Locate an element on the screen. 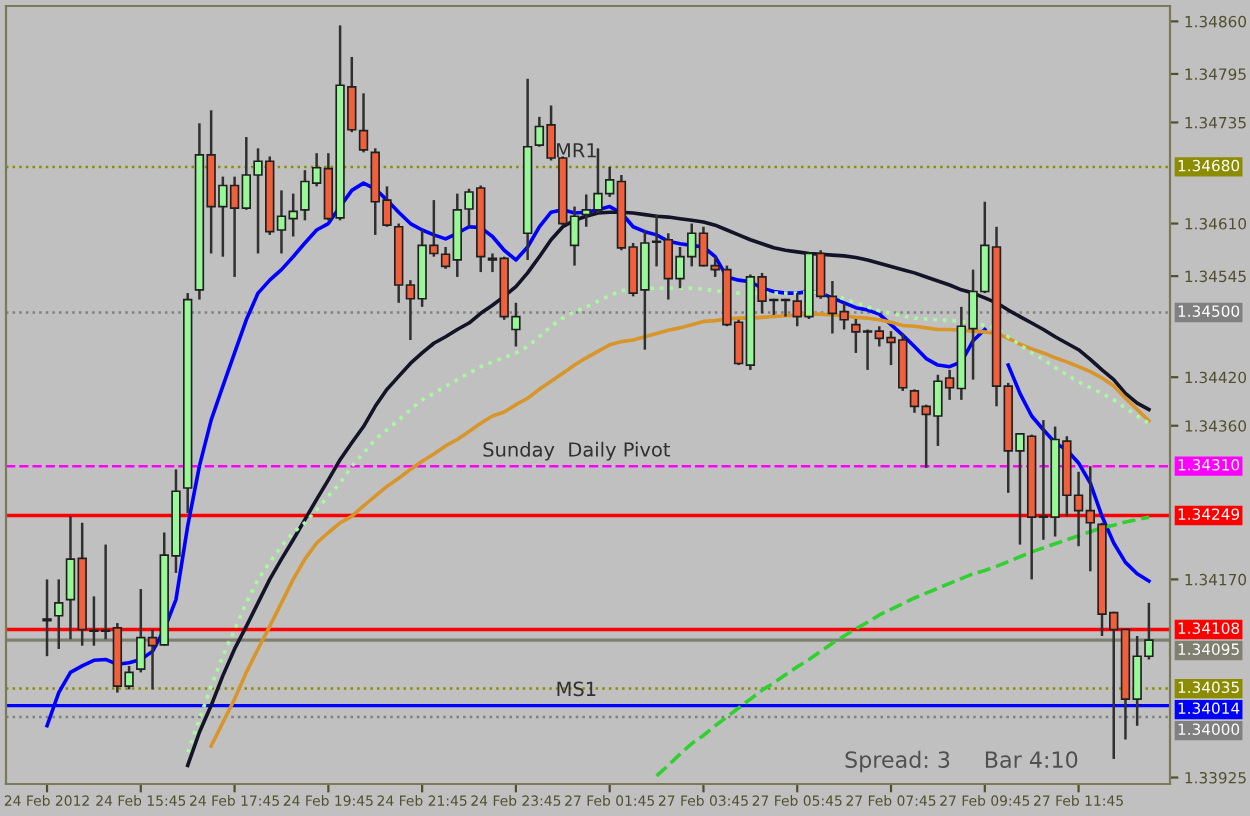 The height and width of the screenshot is (816, 1250). annotation: MR1 is located at coordinates (576, 150).